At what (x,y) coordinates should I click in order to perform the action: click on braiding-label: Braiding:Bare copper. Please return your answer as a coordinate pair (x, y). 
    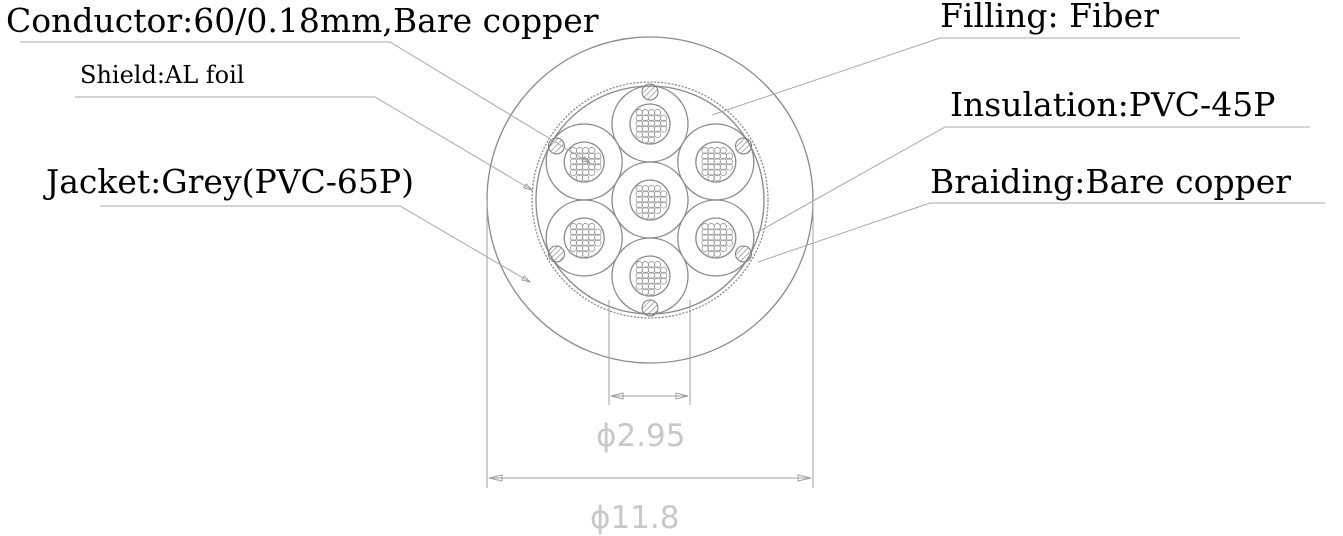
    Looking at the image, I should click on (1110, 181).